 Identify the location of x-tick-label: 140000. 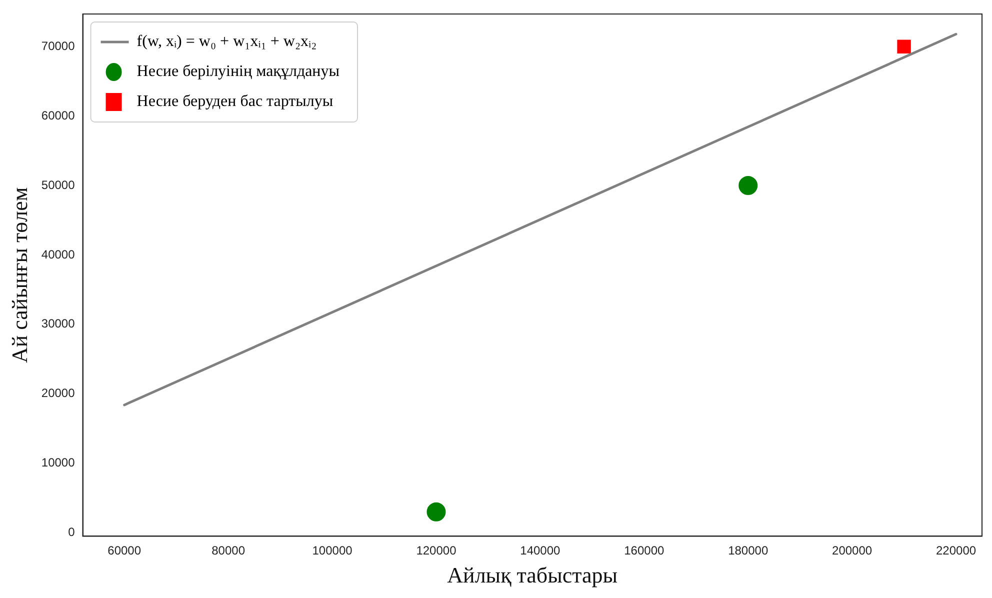
(540, 551).